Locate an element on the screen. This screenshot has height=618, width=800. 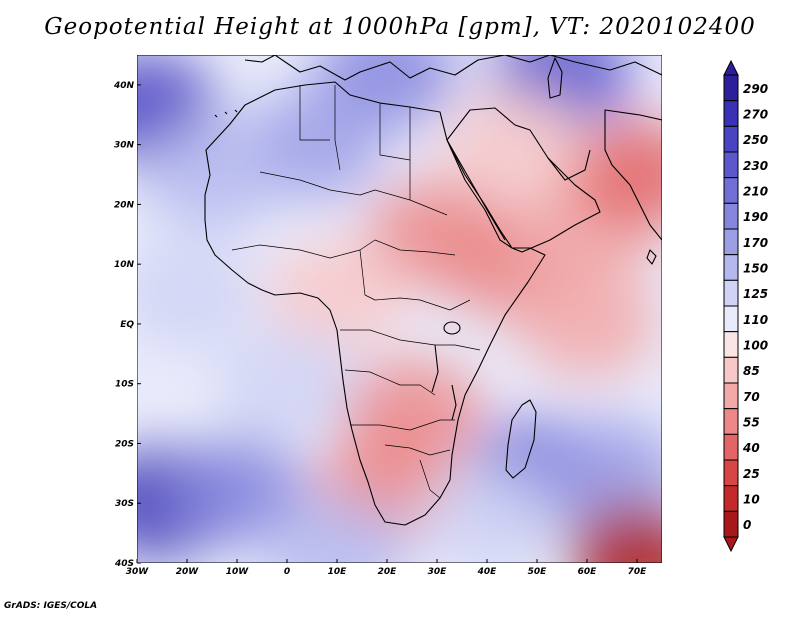
colorbar-top-arrow is located at coordinates (731, 67).